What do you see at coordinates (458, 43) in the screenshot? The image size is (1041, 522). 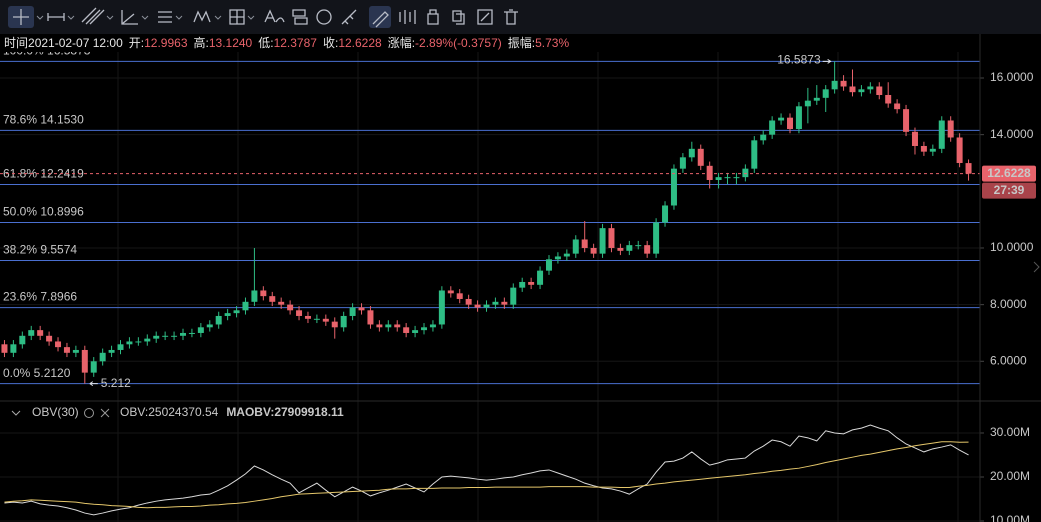 I see `info-value: -2.89%(-0.3757)` at bounding box center [458, 43].